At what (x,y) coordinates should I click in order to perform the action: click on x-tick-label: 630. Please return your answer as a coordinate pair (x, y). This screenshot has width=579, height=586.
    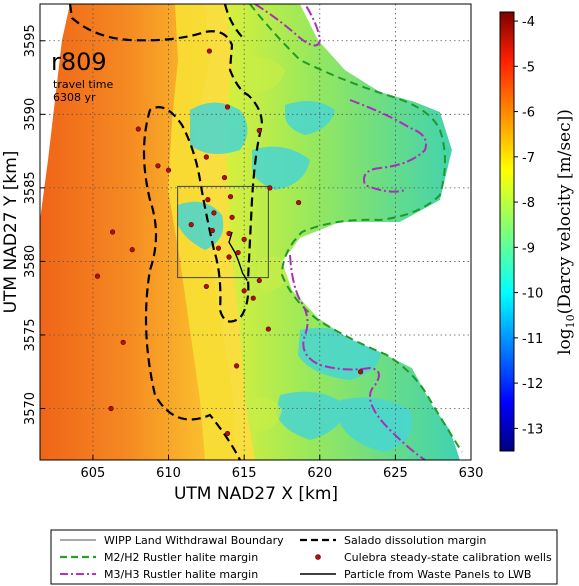
    Looking at the image, I should click on (471, 473).